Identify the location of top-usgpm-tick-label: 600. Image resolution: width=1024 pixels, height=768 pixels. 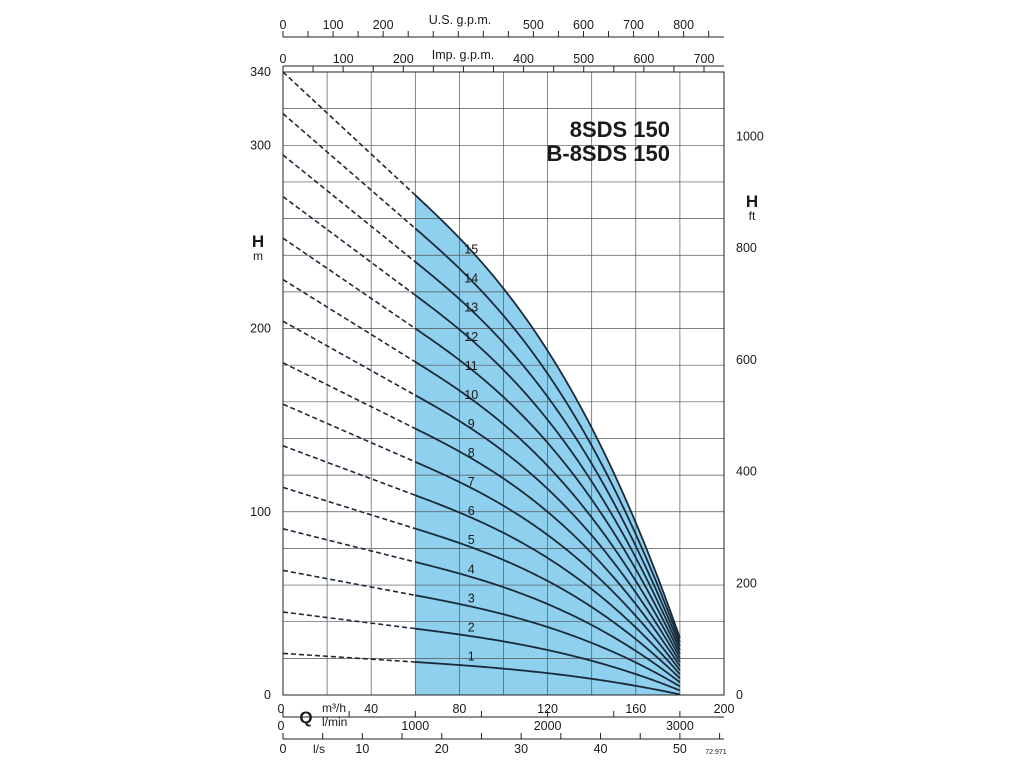
(583, 25).